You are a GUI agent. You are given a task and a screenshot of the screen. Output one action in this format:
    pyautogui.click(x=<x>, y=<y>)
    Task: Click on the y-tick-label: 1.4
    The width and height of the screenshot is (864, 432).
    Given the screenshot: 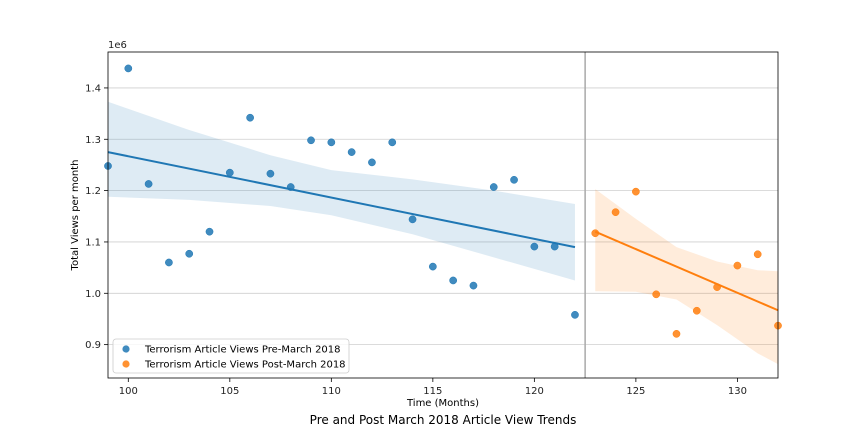 What is the action you would take?
    pyautogui.click(x=93, y=88)
    